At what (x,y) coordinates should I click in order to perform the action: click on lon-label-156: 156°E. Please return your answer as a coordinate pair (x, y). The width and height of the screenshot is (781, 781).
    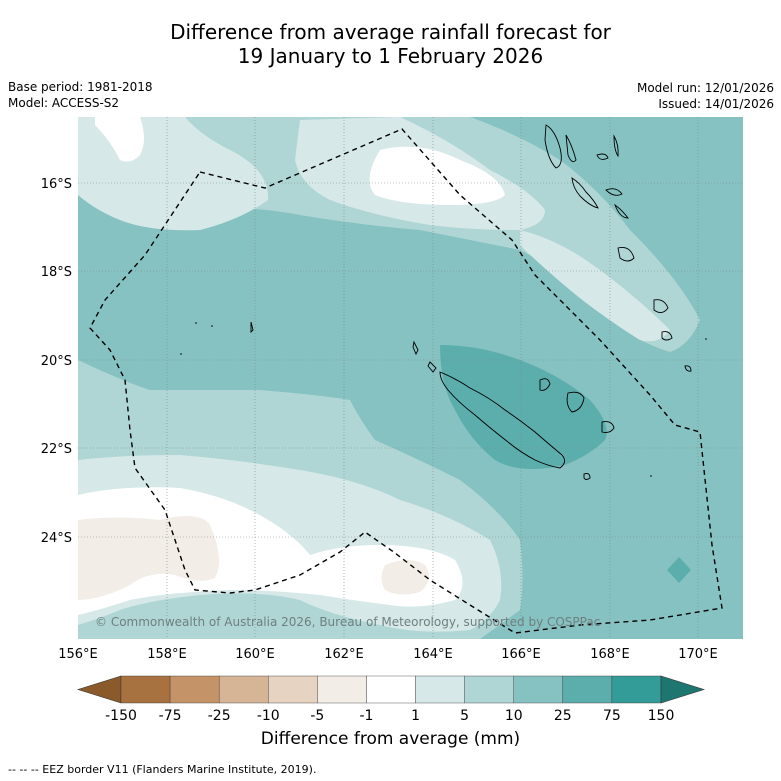
    Looking at the image, I should click on (78, 654).